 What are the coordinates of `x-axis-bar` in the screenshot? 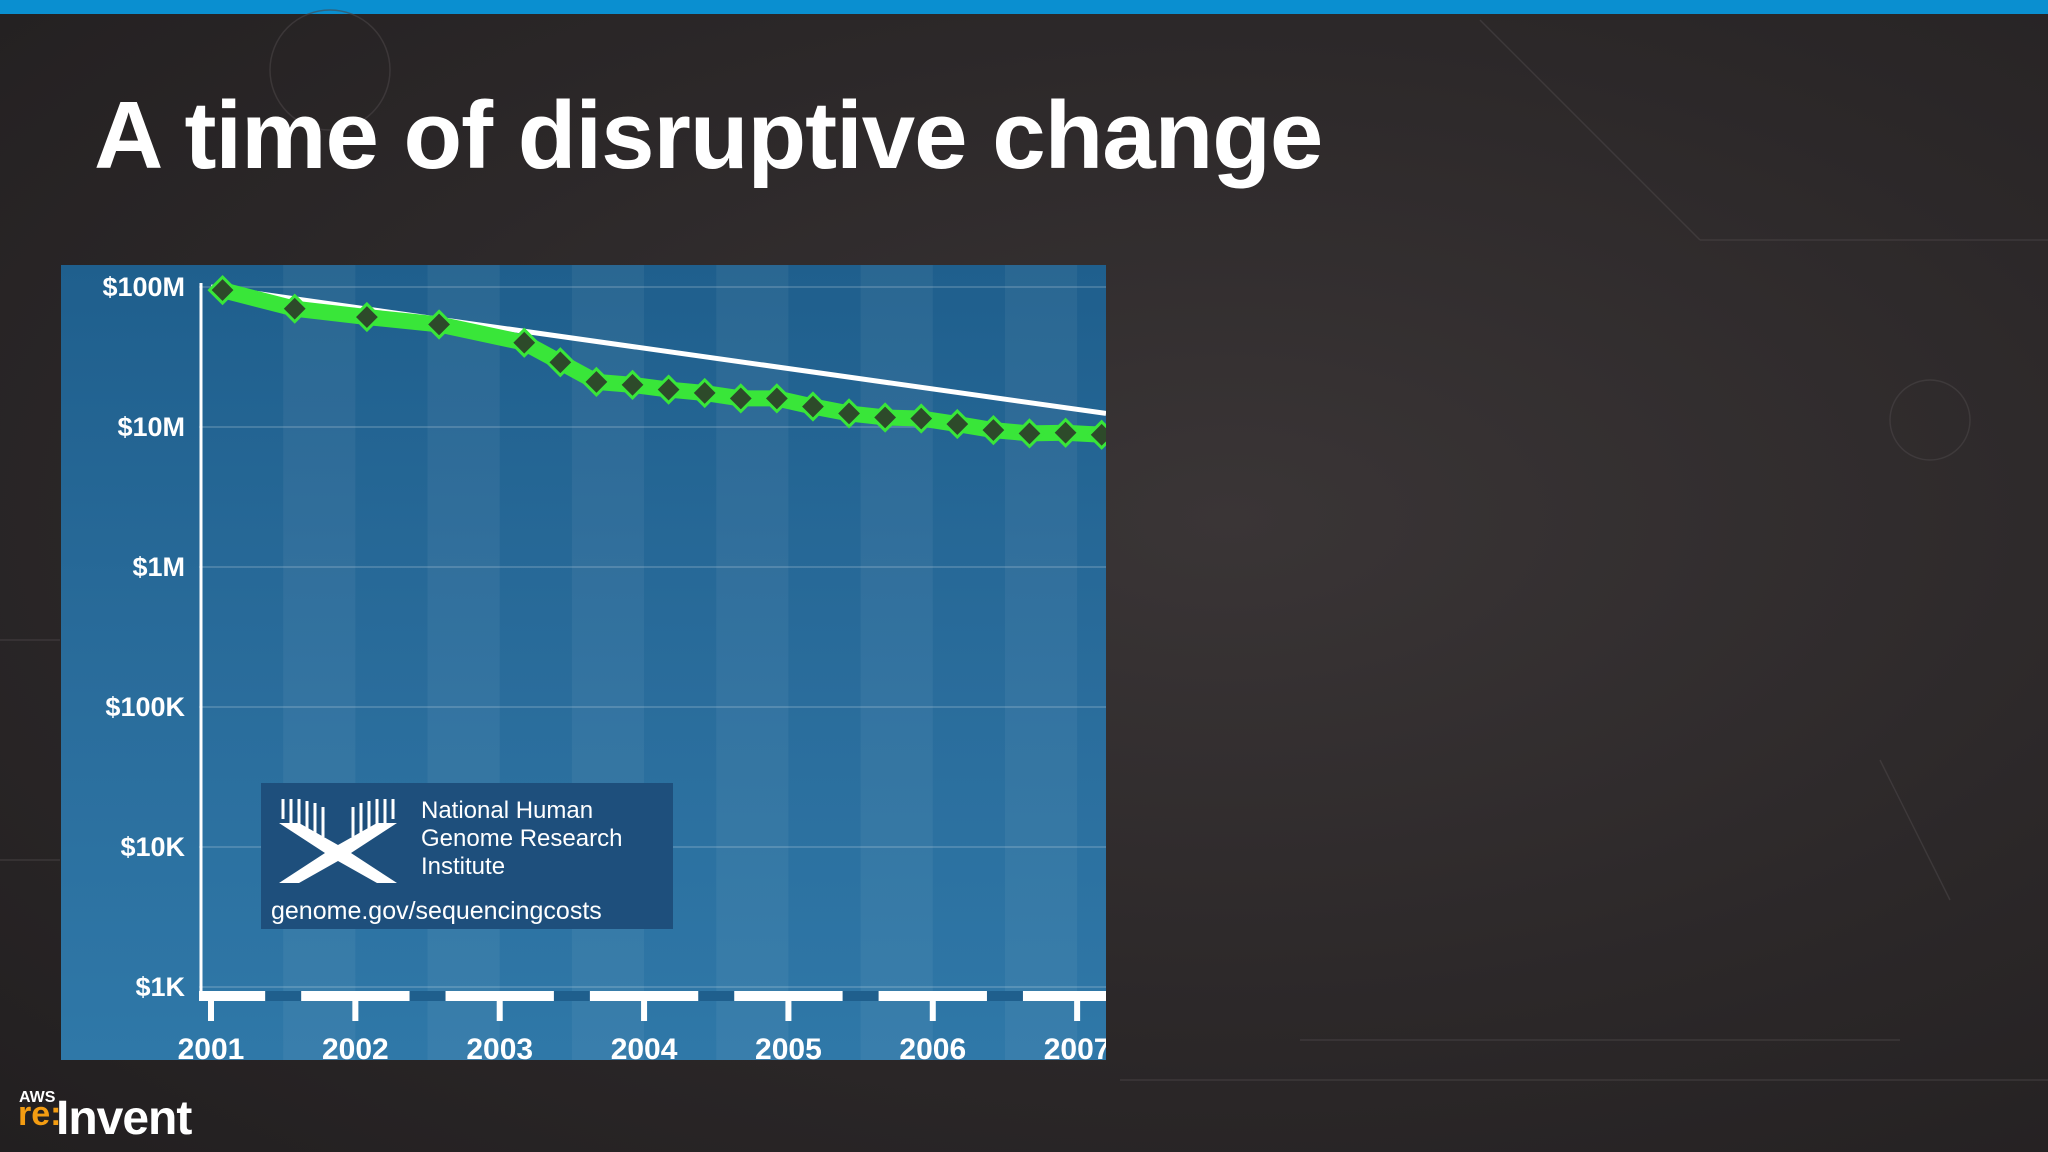 It's located at (652, 1006).